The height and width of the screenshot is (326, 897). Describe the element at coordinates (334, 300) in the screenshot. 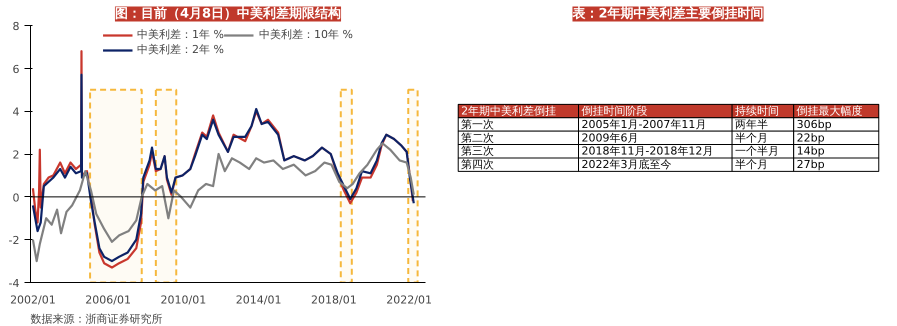

I see `x-tick-label: 2018/01` at that location.